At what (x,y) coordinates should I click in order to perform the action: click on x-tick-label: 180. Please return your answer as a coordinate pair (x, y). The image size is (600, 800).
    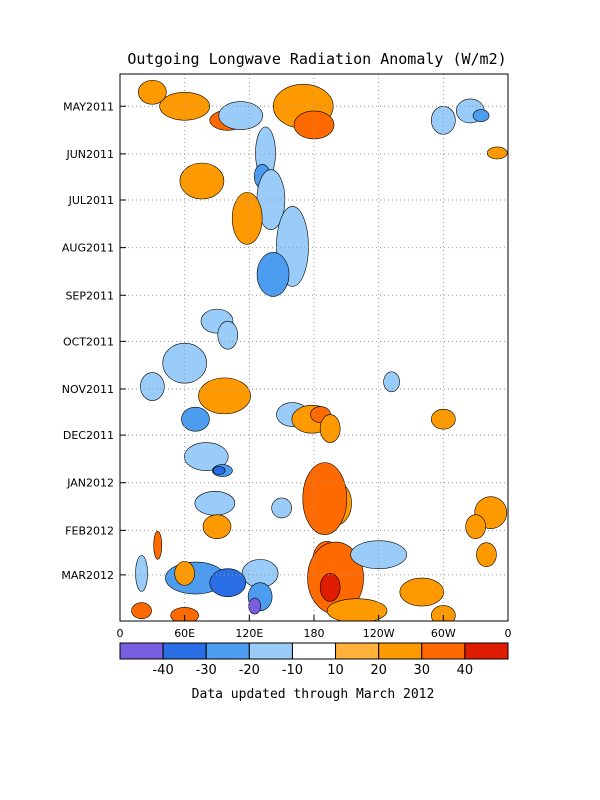
    Looking at the image, I should click on (314, 633).